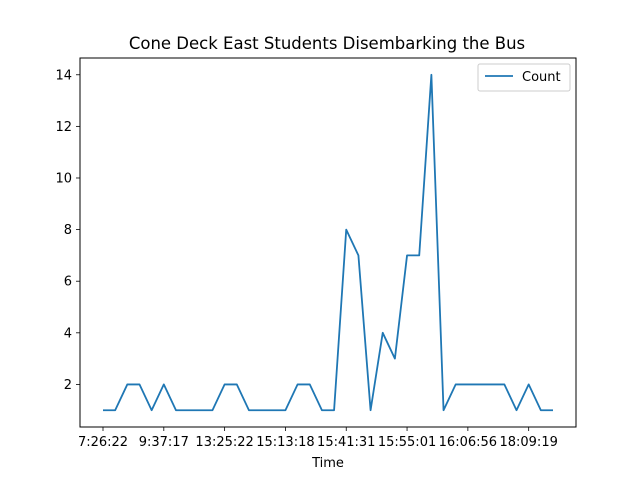 The width and height of the screenshot is (640, 480). Describe the element at coordinates (63, 178) in the screenshot. I see `y-tick-label: 10` at that location.